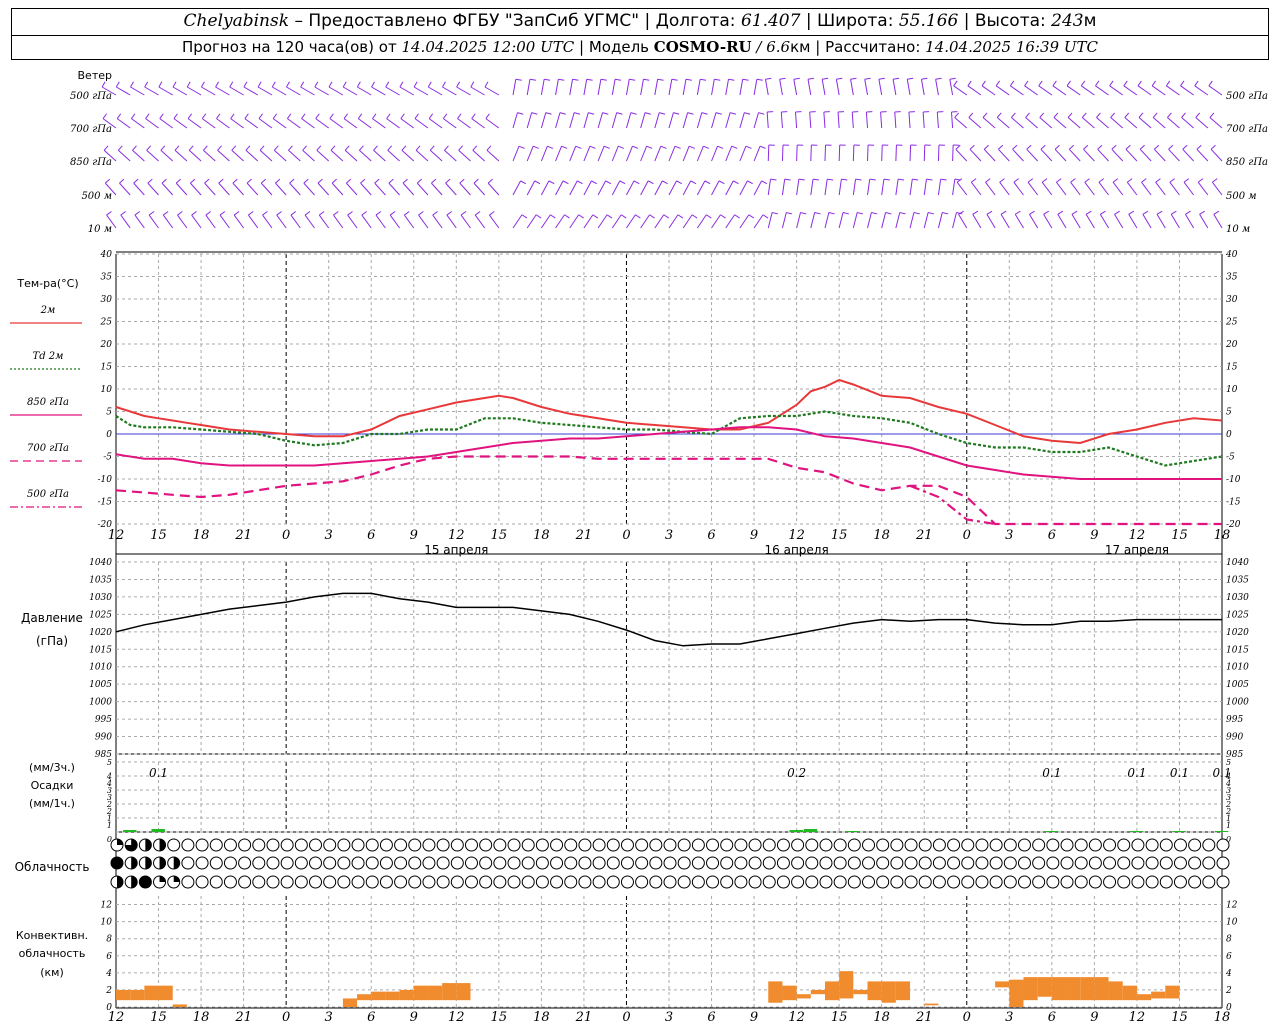  I want to click on time-label-bottom-23: 9, so click(1094, 1017).